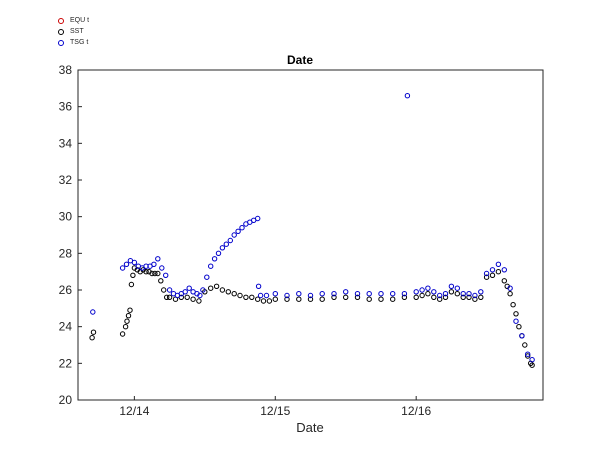 Image resolution: width=600 pixels, height=450 pixels. Describe the element at coordinates (275, 411) in the screenshot. I see `x-tick-label: 12/15` at that location.